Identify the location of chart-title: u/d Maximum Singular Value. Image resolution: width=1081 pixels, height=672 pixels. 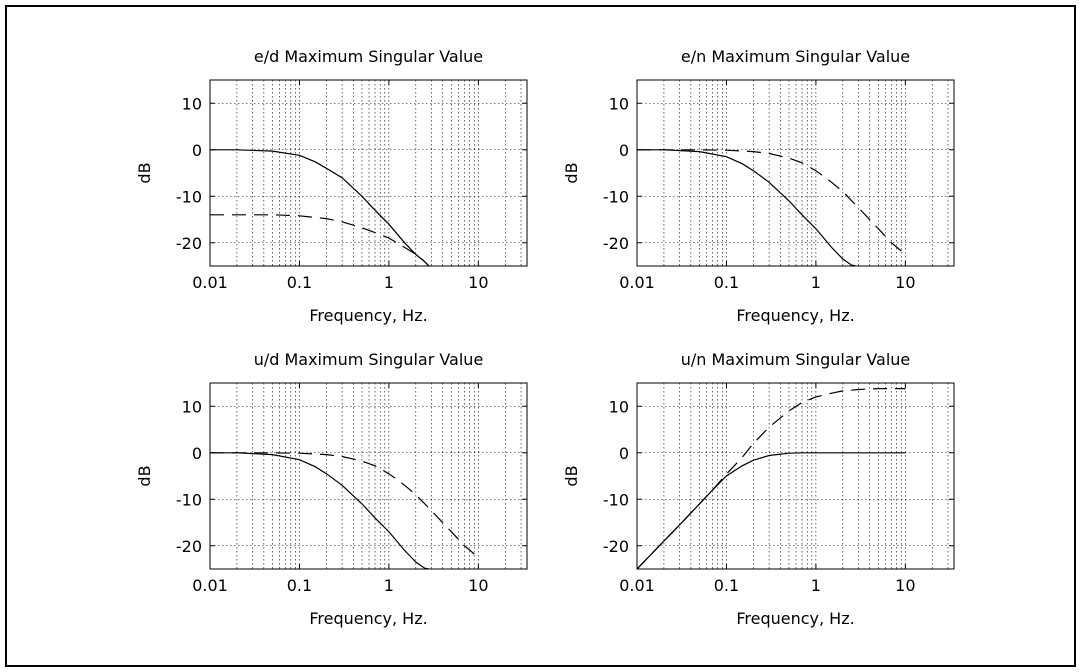
(369, 359).